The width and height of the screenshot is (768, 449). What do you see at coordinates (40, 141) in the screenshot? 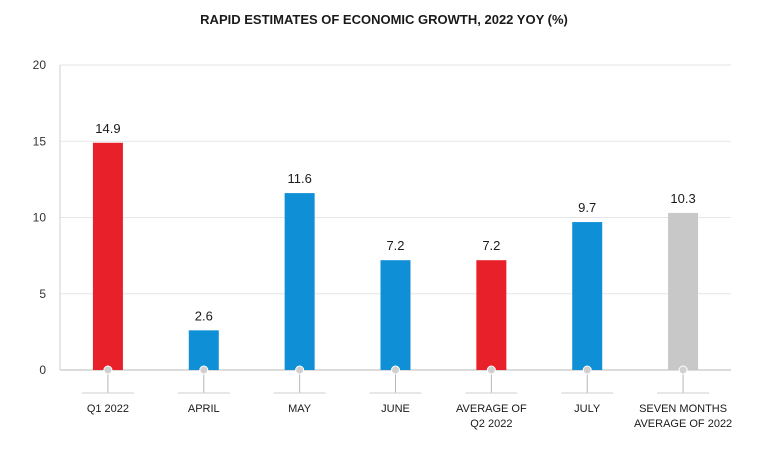
I see `y-tick-label: 15` at bounding box center [40, 141].